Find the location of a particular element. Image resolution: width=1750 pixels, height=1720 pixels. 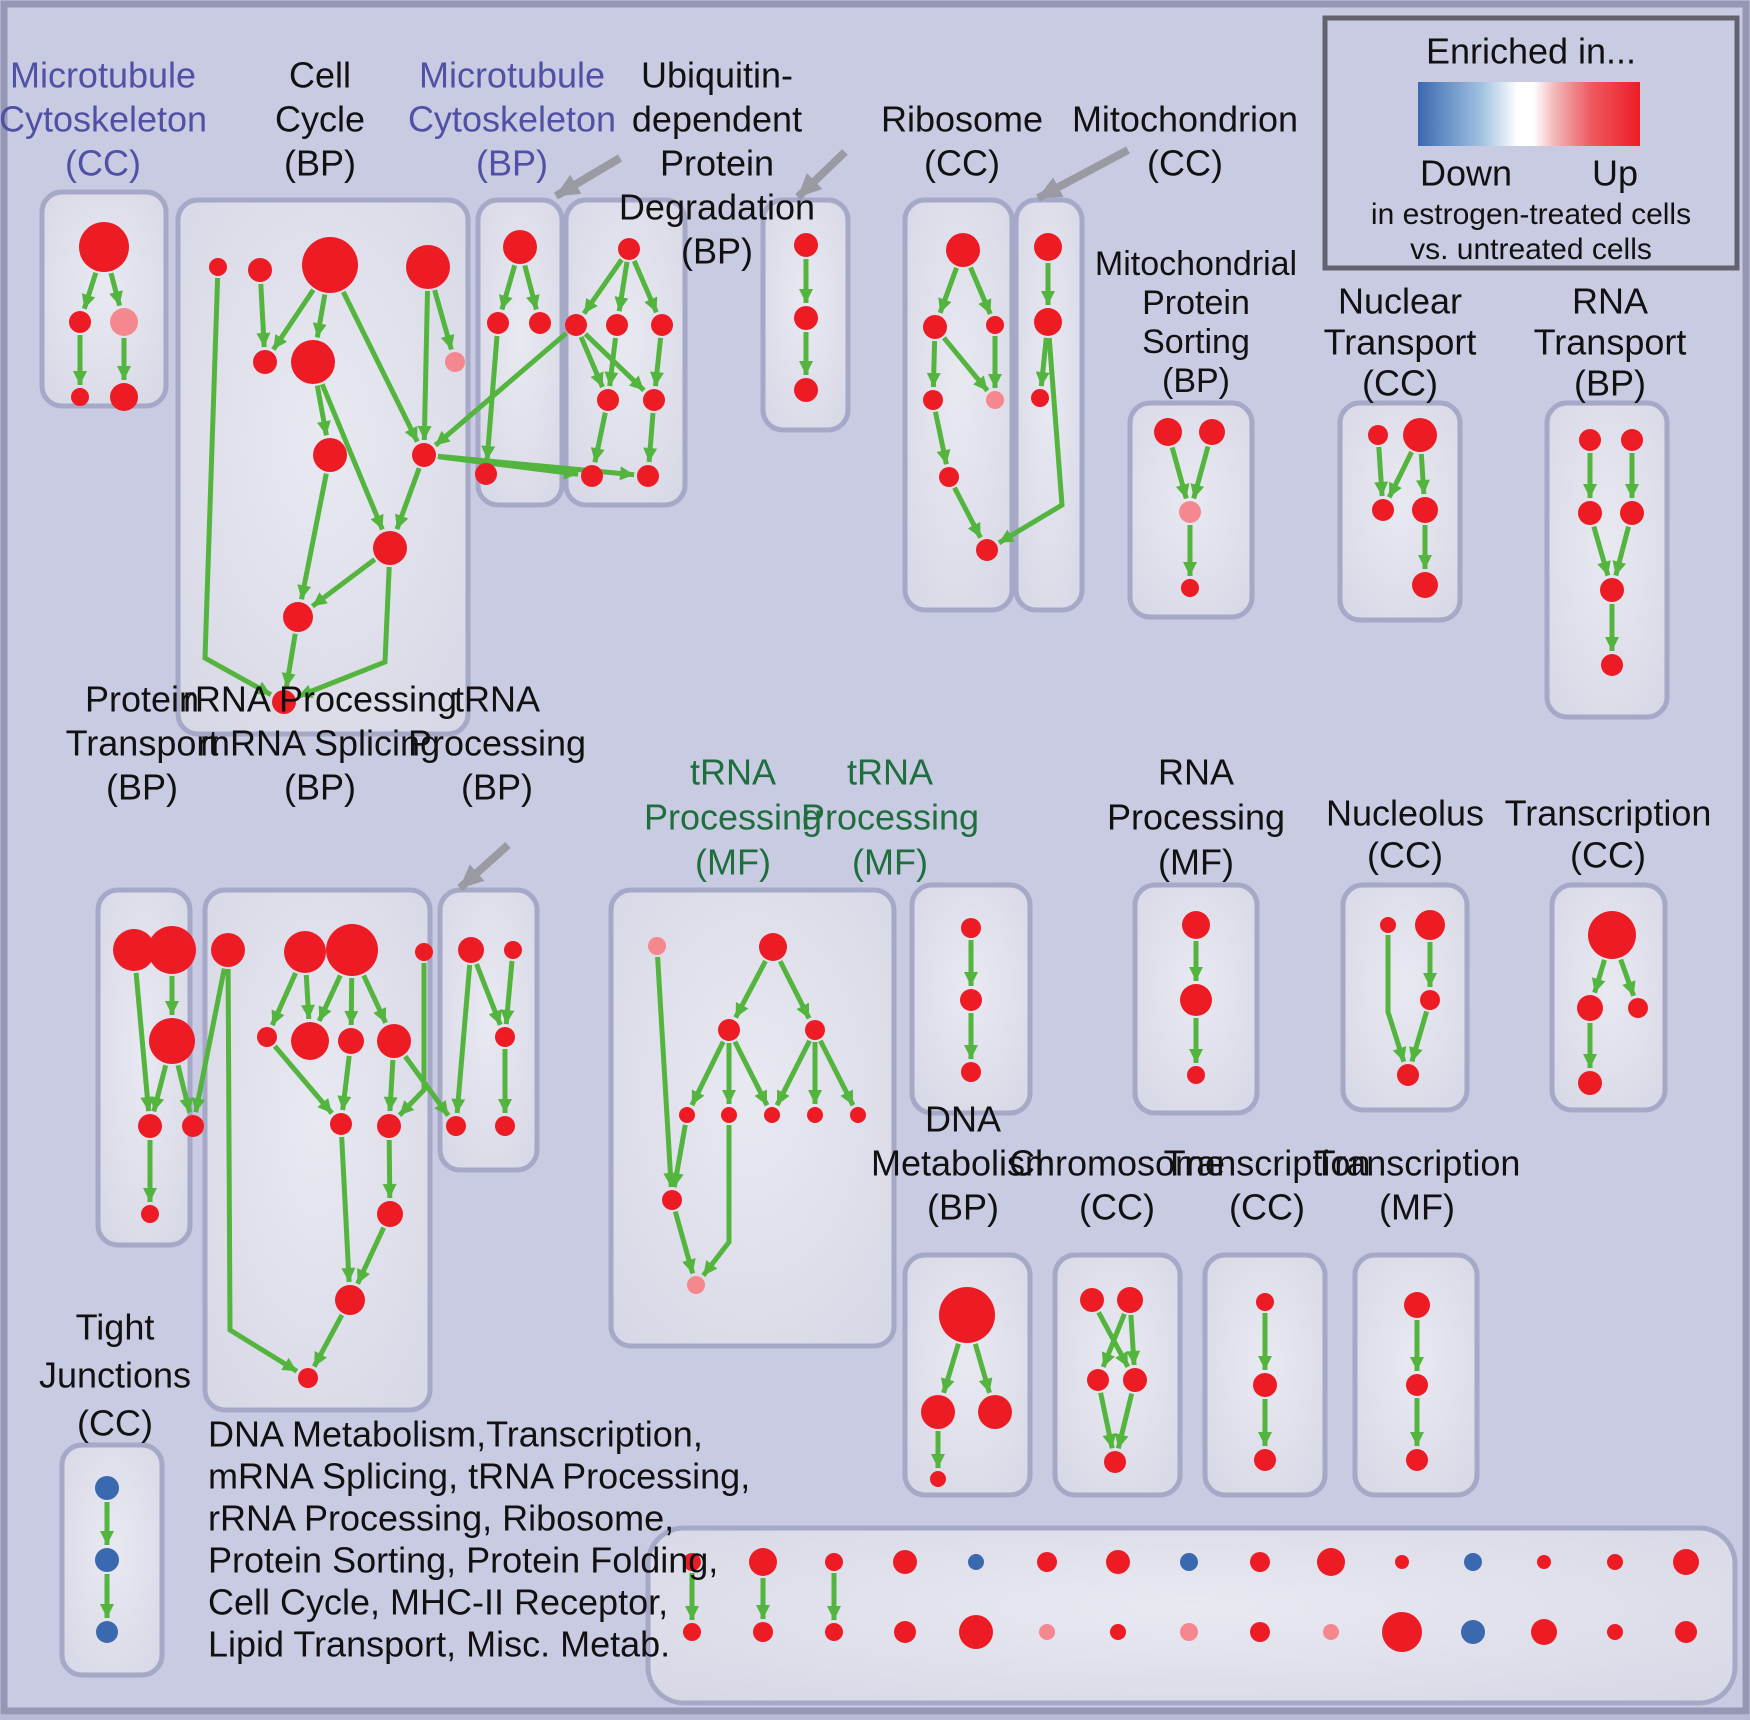

legend-subtitle-line-1: in estrogen-treated cells is located at coordinates (1531, 214).